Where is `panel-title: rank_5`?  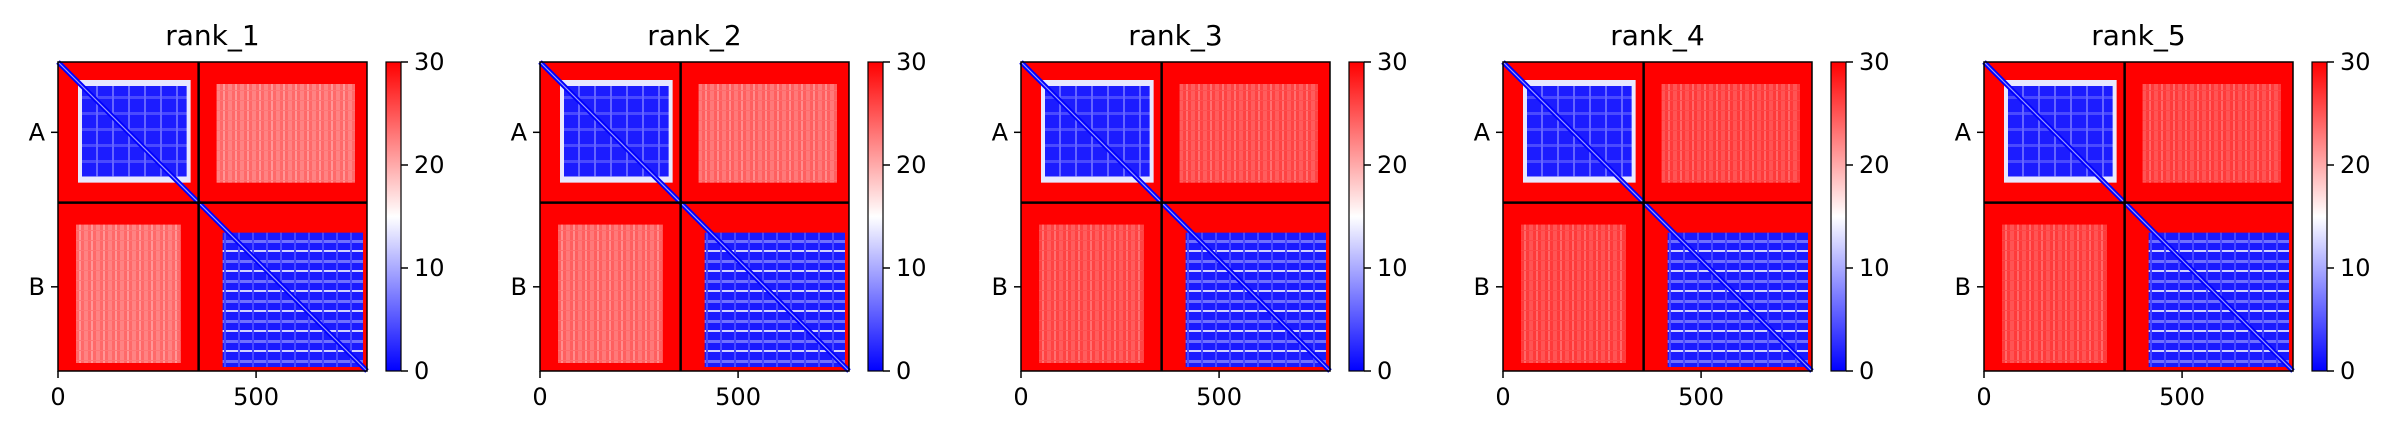
panel-title: rank_5 is located at coordinates (2138, 35).